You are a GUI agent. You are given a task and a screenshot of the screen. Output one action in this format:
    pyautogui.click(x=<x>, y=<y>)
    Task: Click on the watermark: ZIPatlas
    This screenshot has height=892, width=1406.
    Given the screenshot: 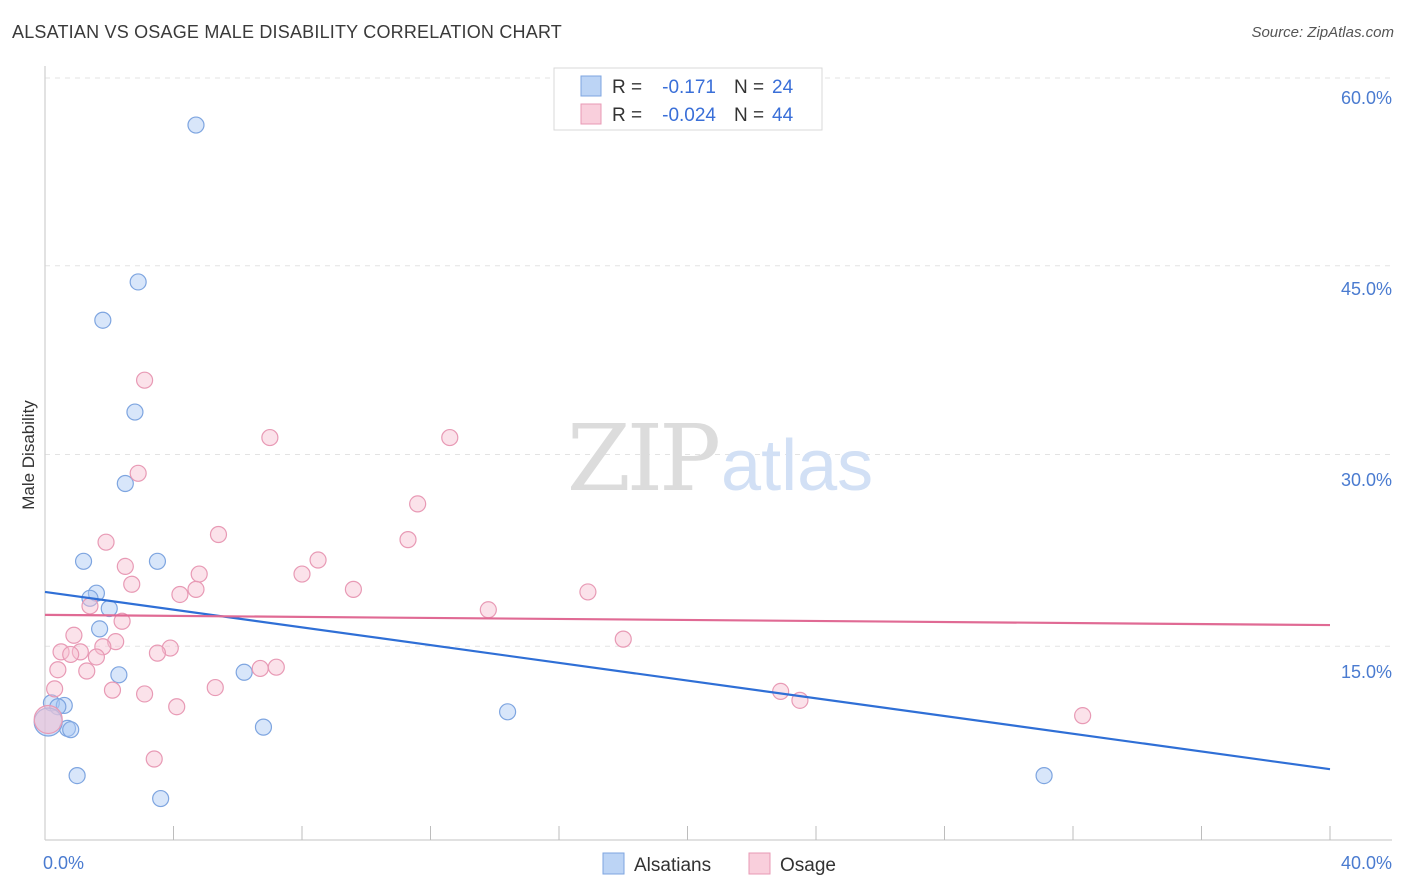 What is the action you would take?
    pyautogui.click(x=720, y=458)
    